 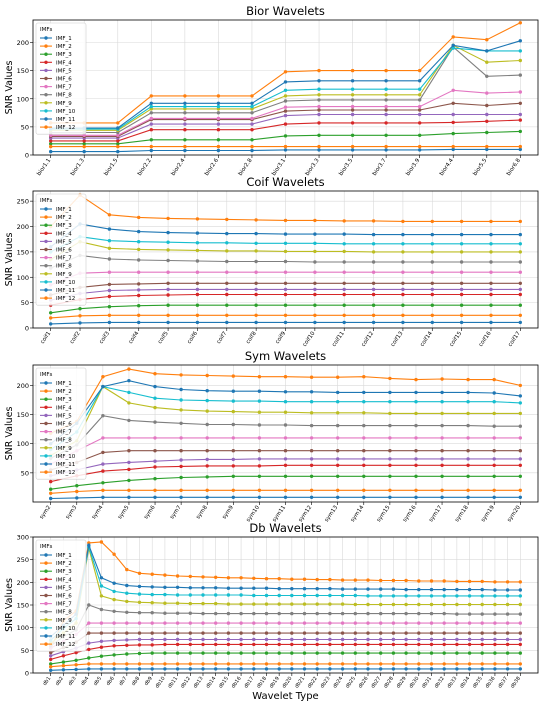 I want to click on x-tick-label: coif10, so click(x=309, y=339).